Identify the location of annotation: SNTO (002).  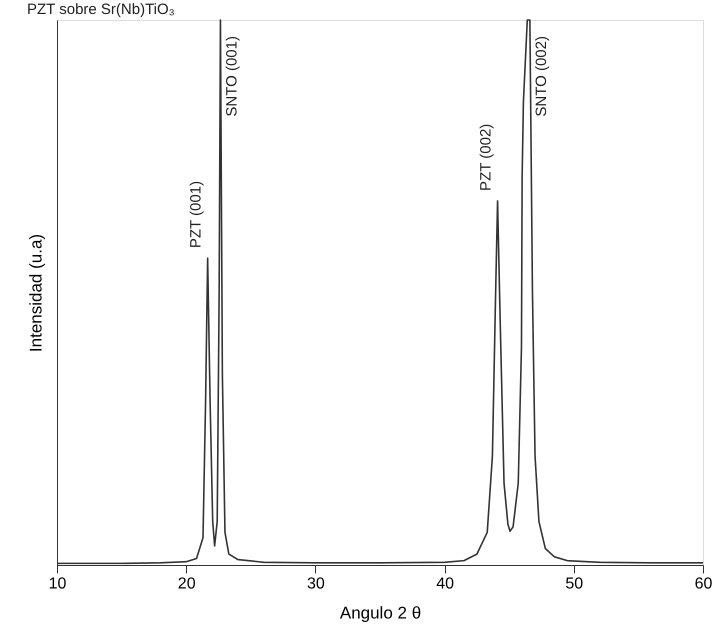
(541, 76).